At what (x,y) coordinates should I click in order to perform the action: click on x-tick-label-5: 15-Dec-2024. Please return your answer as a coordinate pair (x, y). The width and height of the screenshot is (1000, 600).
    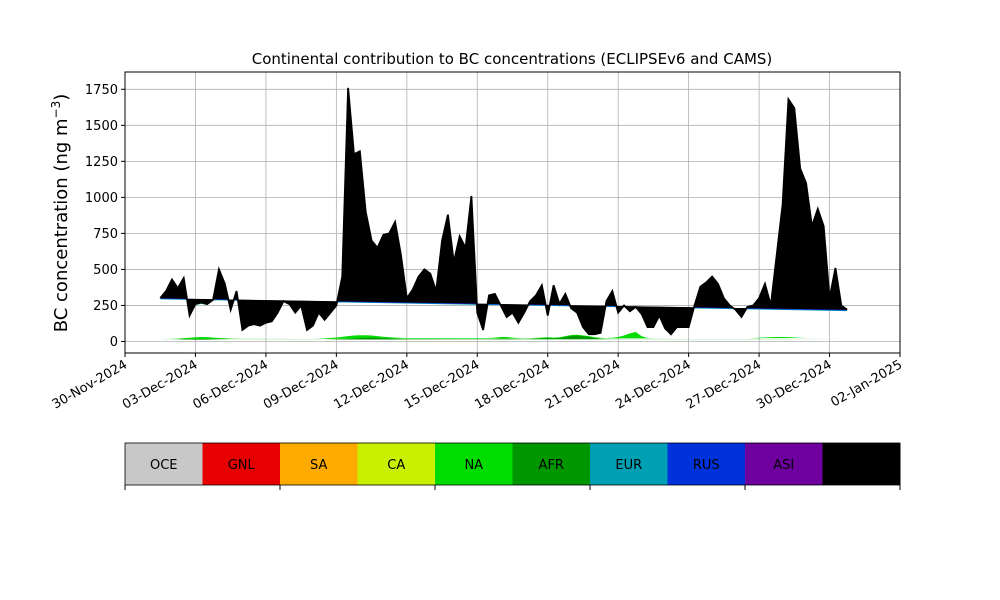
    Looking at the image, I should click on (442, 384).